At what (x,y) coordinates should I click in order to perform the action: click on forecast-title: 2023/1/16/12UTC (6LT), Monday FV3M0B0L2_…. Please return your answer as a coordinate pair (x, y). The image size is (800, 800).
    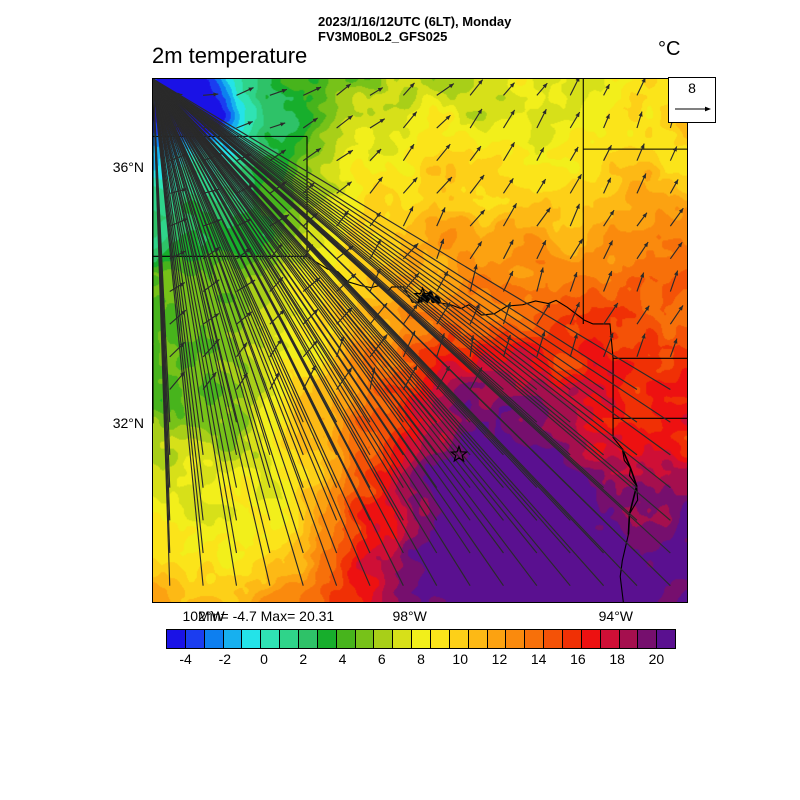
    Looking at the image, I should click on (414, 29).